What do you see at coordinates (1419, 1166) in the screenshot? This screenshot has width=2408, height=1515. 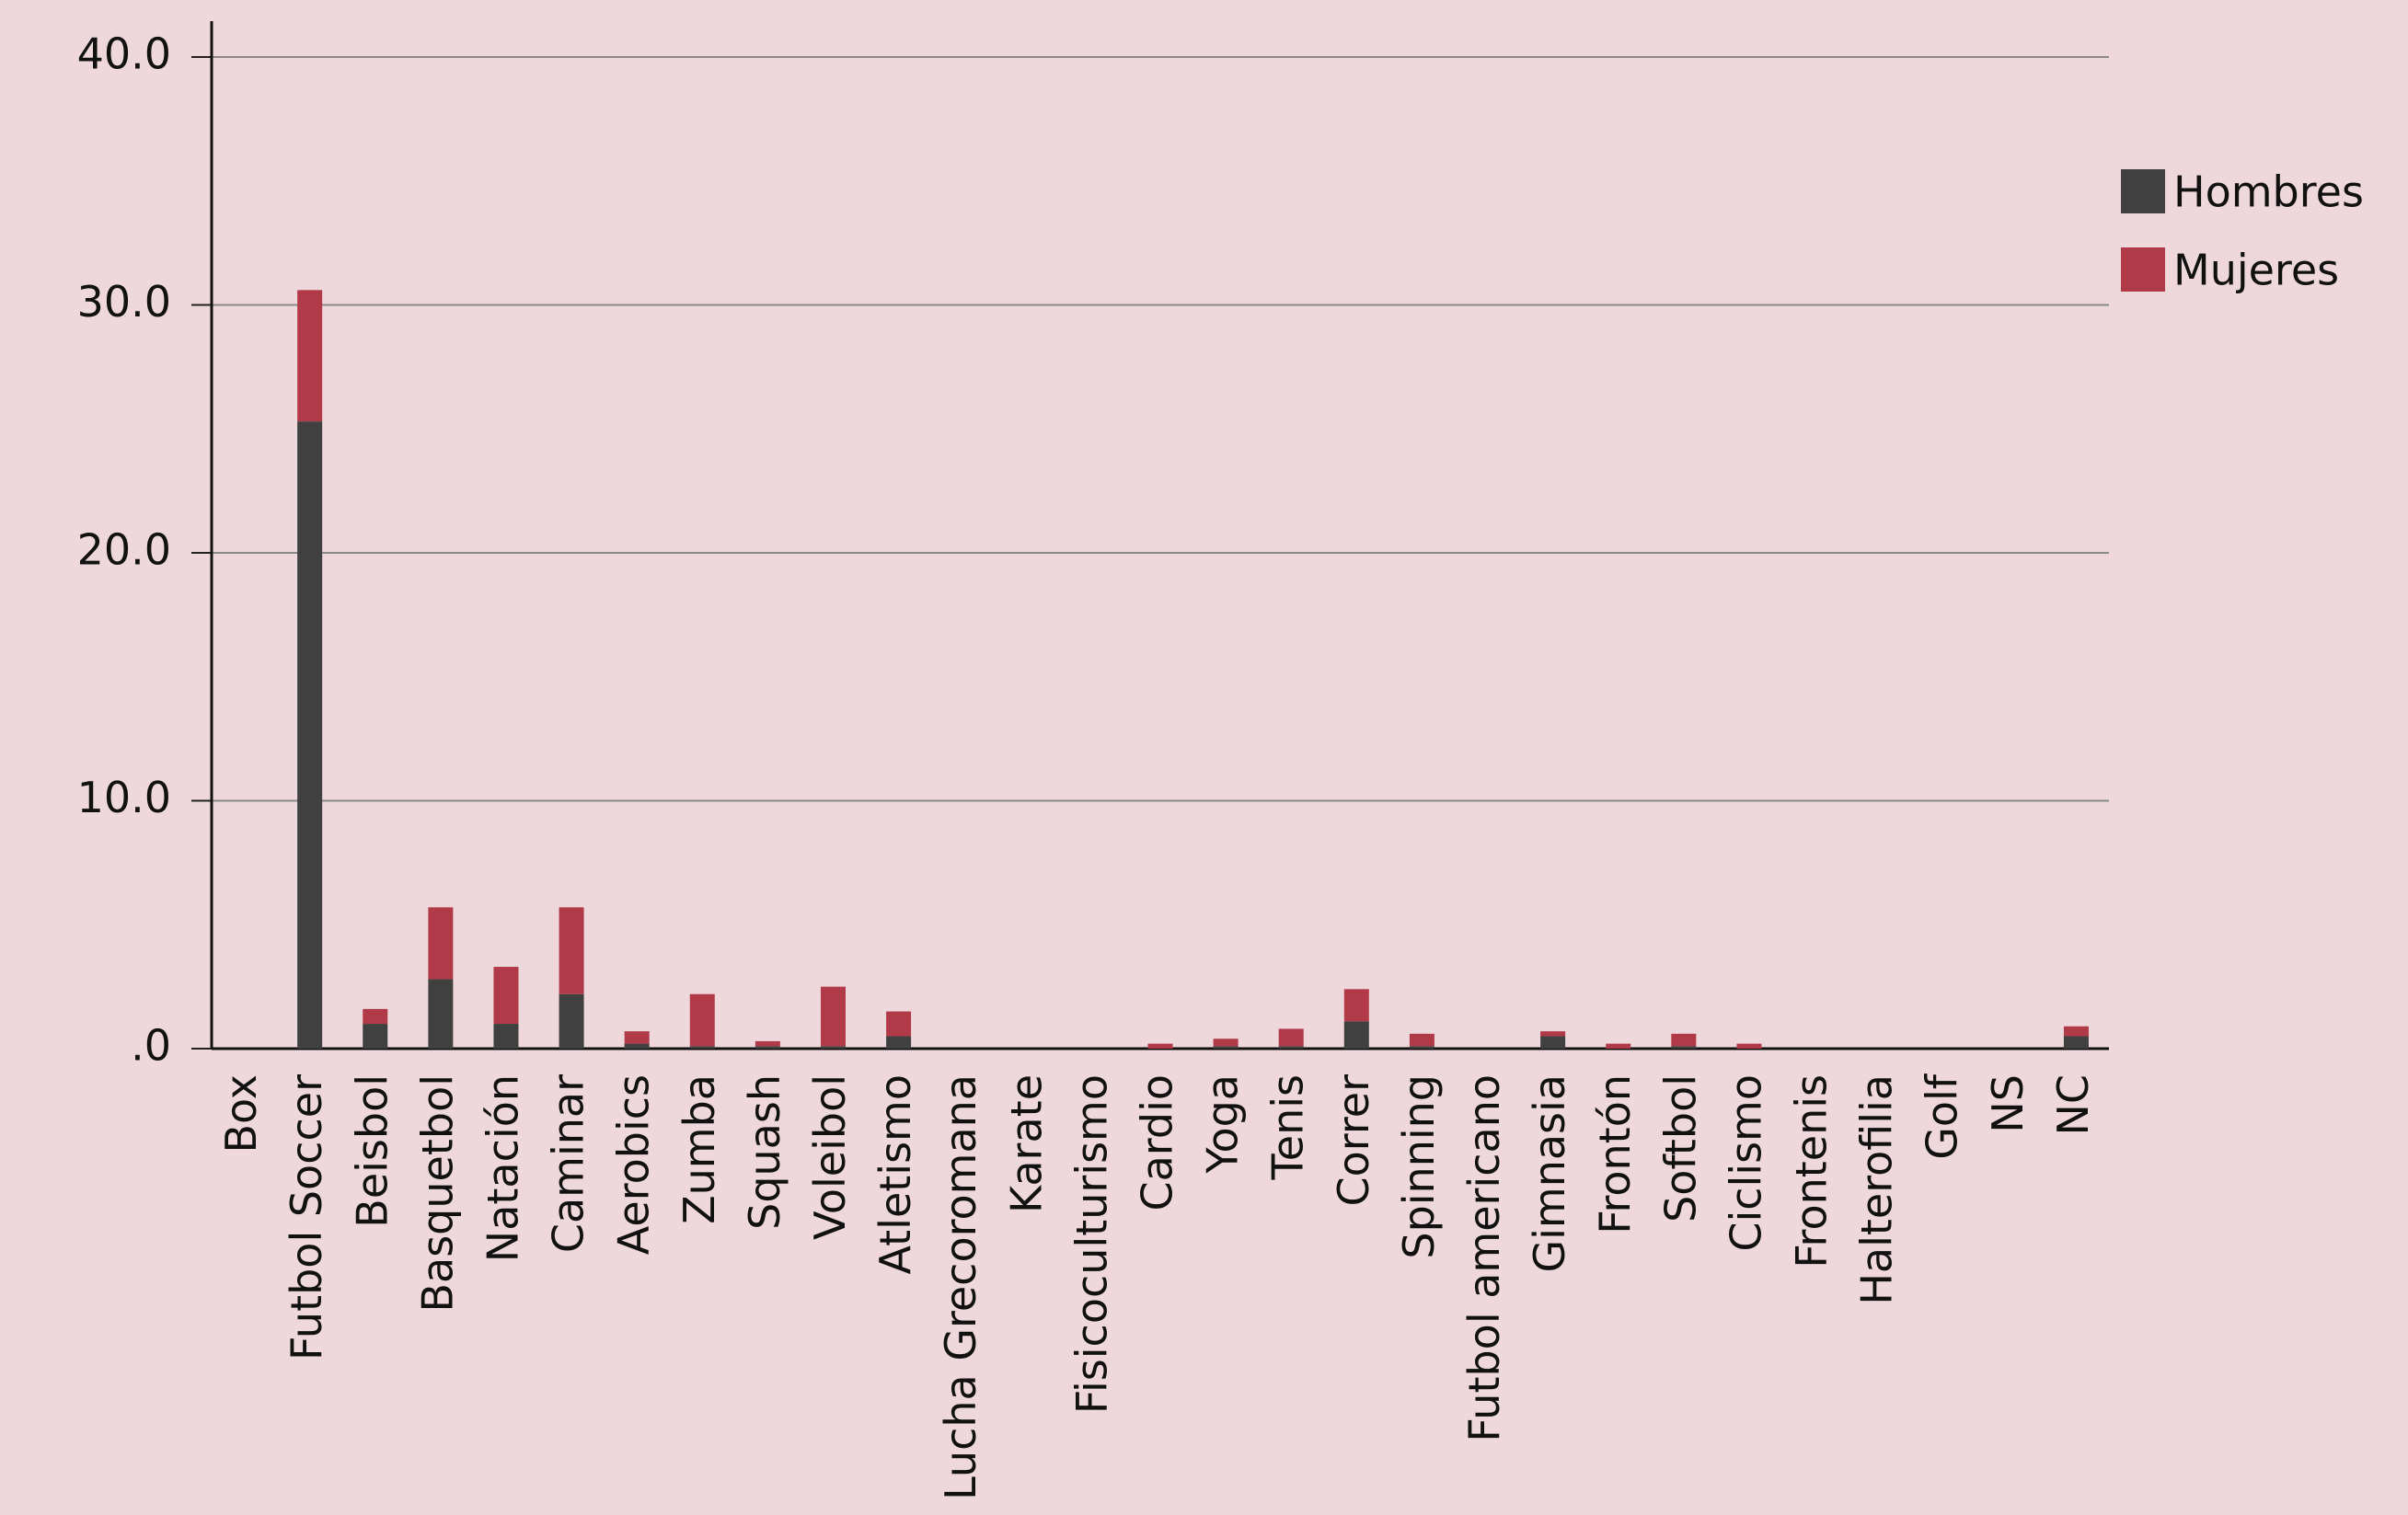 I see `x-tick-label: Spinning` at bounding box center [1419, 1166].